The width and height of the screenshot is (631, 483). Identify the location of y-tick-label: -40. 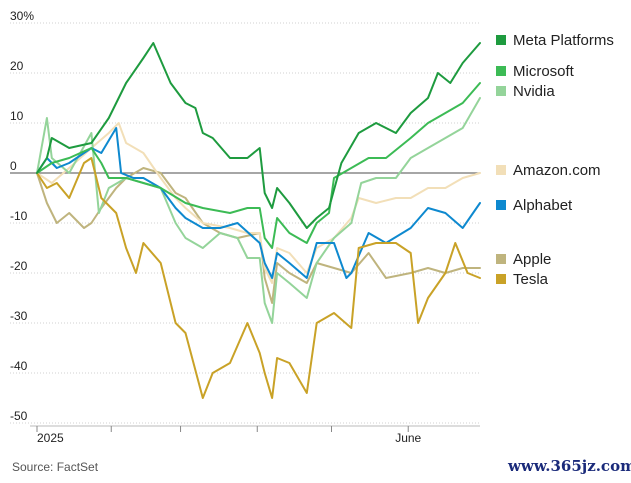
(19, 366).